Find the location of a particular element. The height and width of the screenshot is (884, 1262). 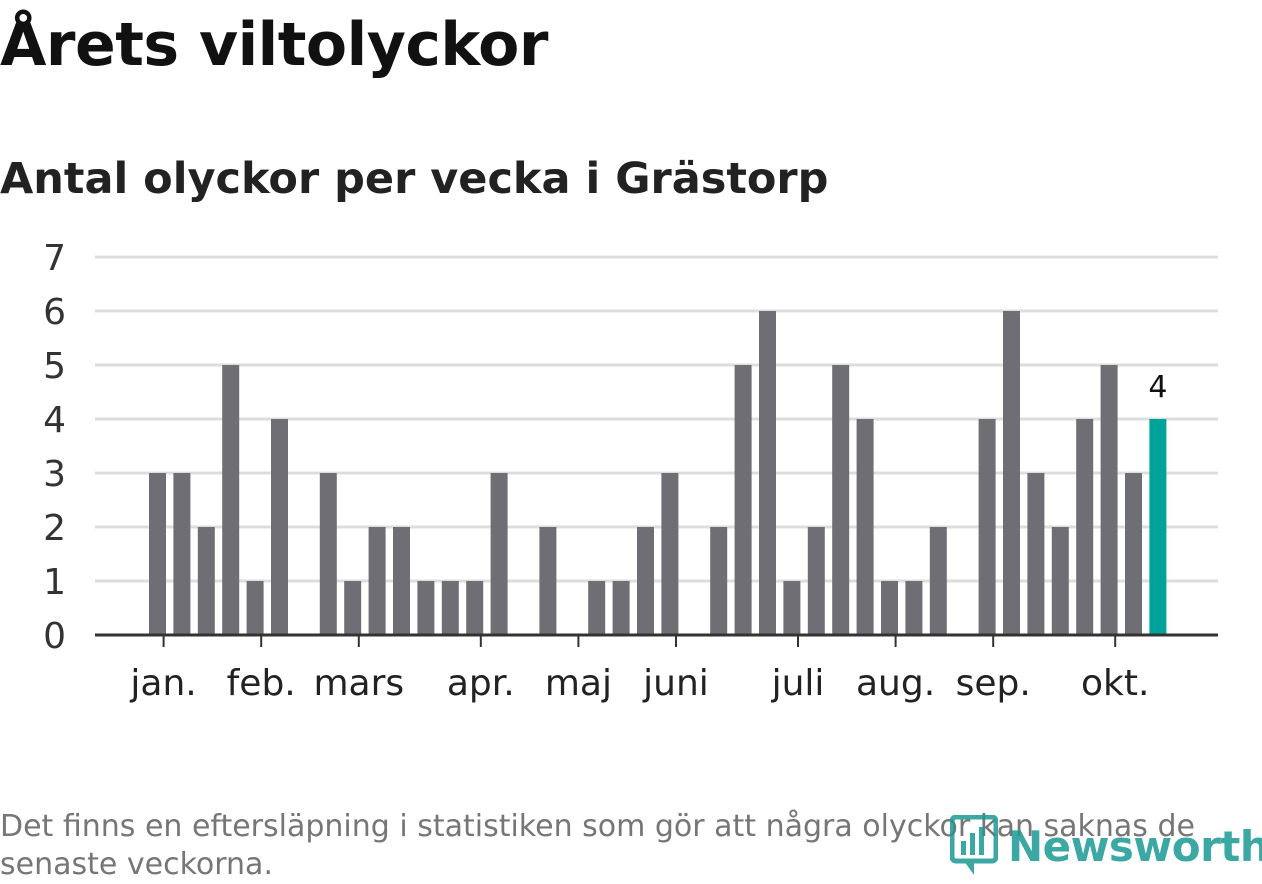

chart-subtitle: Antal olyckor per vecka i Grästorp is located at coordinates (414, 179).